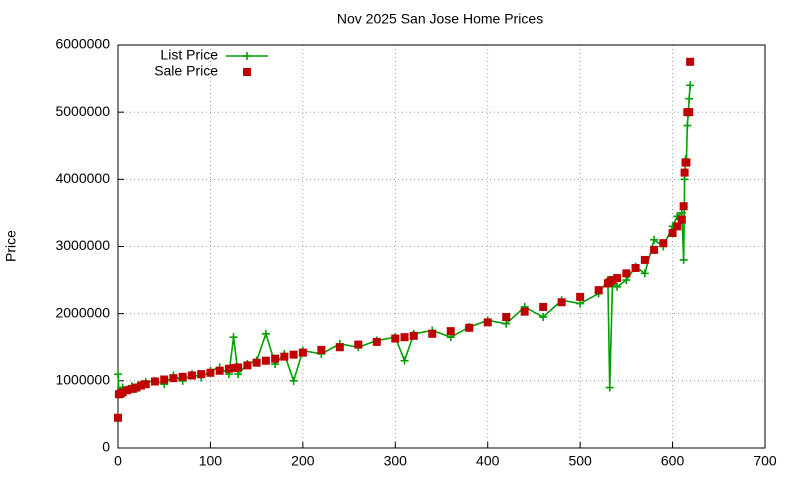 The height and width of the screenshot is (480, 800). I want to click on x-tick-label: 400, so click(488, 461).